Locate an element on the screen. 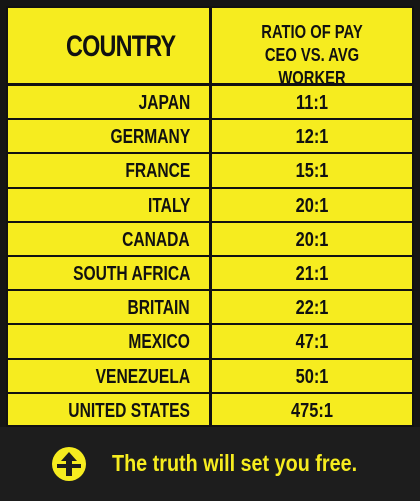  footer-tagline: The truth will set you free. is located at coordinates (235, 463).